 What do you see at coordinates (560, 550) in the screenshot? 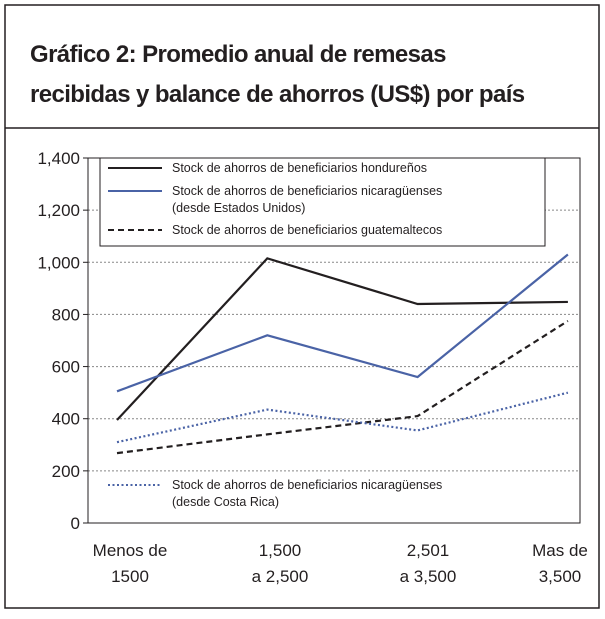
I see `x-tick-label: Mas de` at bounding box center [560, 550].